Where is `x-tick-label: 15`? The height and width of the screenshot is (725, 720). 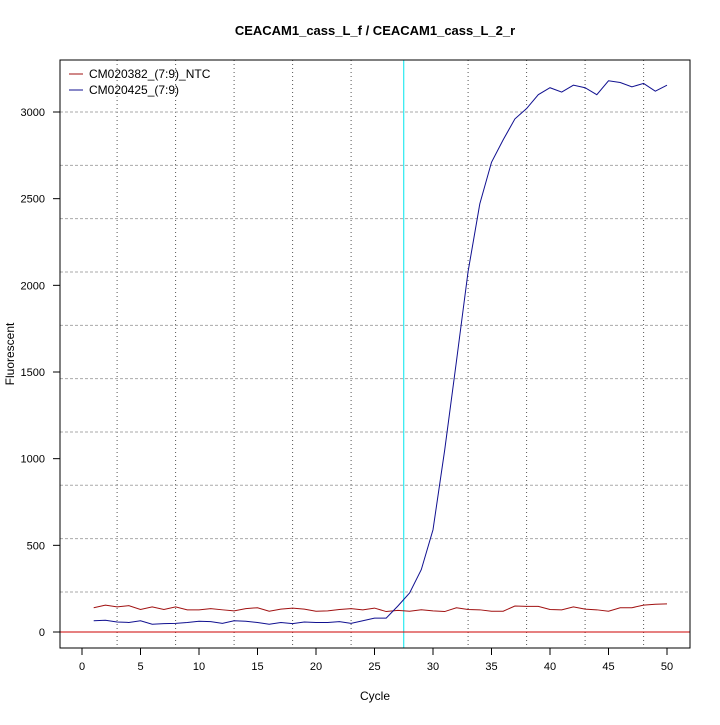 x-tick-label: 15 is located at coordinates (257, 667).